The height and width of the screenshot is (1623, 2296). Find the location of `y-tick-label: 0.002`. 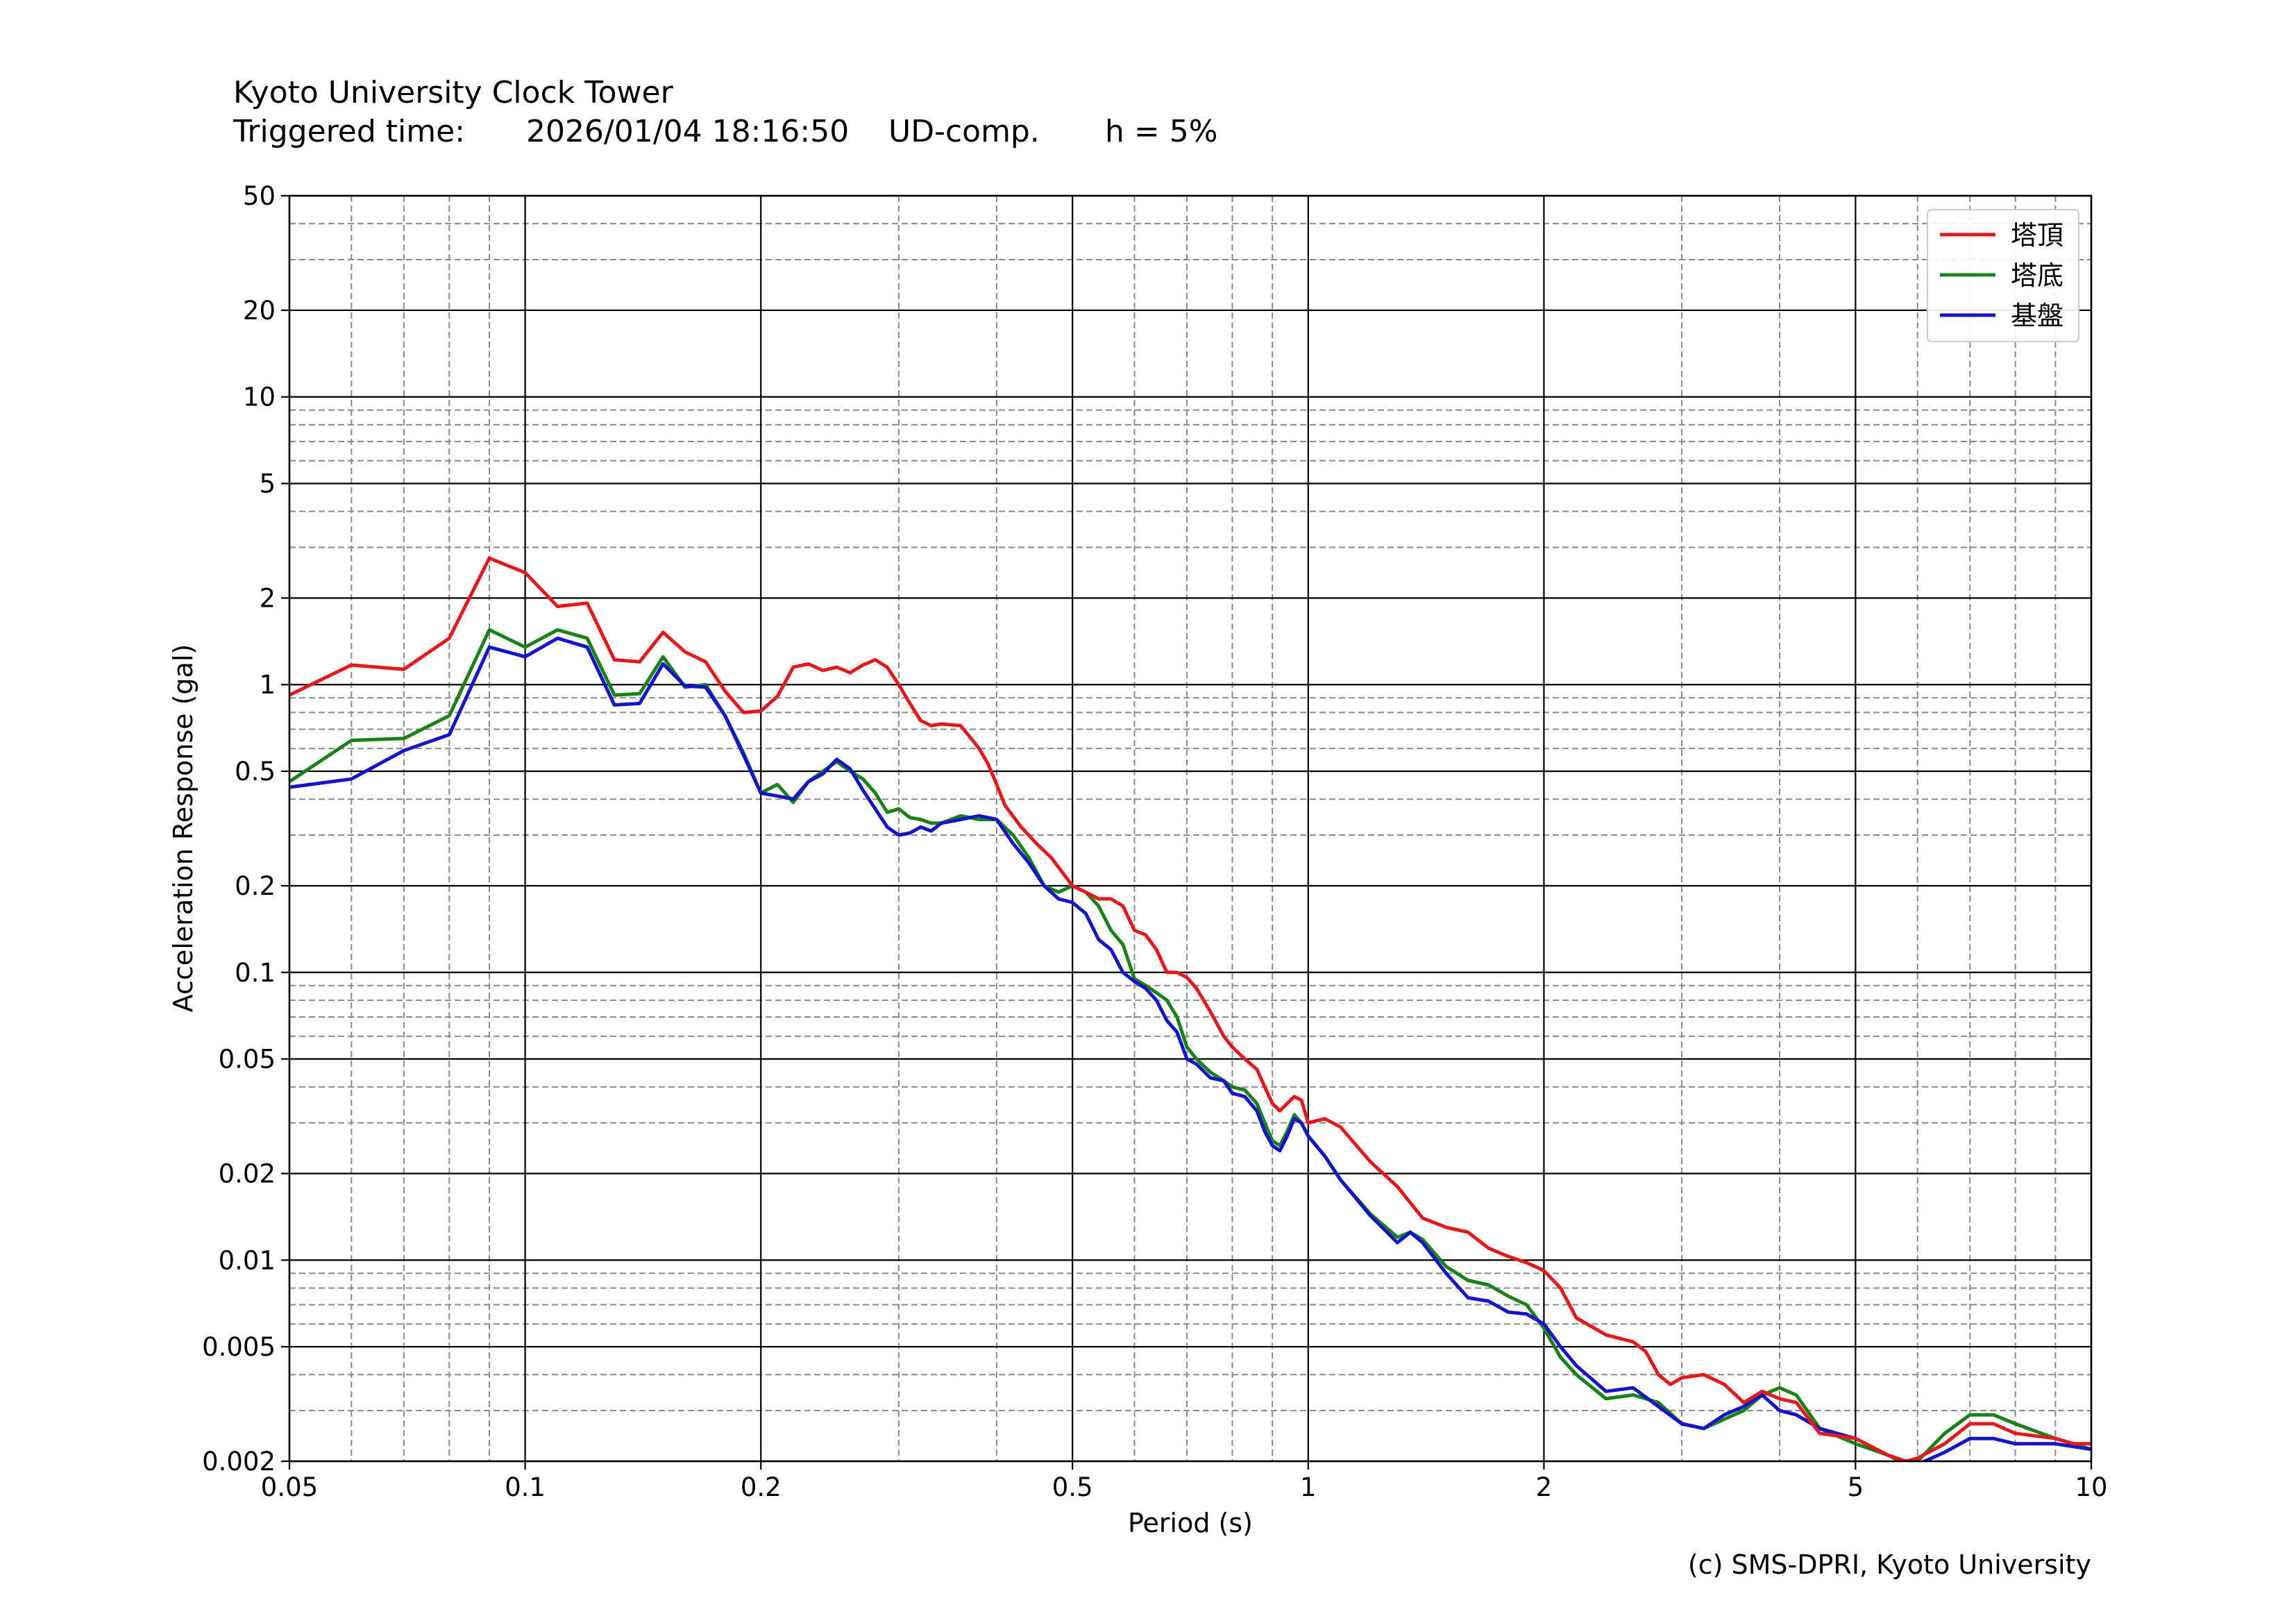

y-tick-label: 0.002 is located at coordinates (239, 1462).